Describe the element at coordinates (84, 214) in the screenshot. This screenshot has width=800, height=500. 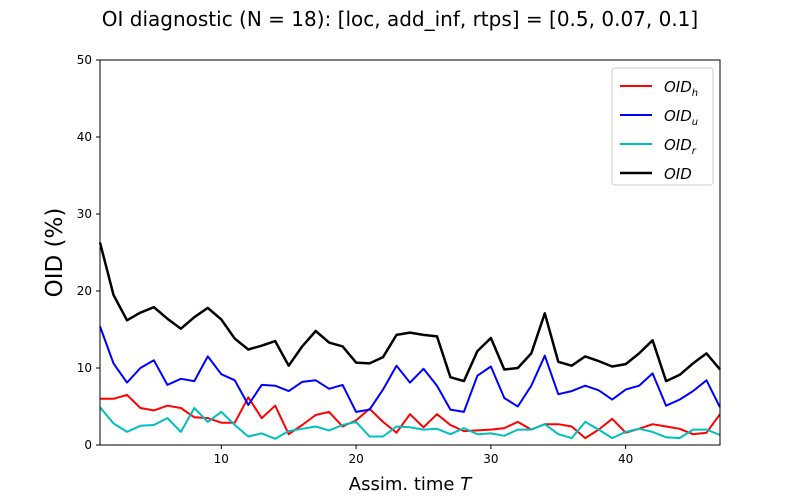
I see `y-tick-label: 30` at that location.